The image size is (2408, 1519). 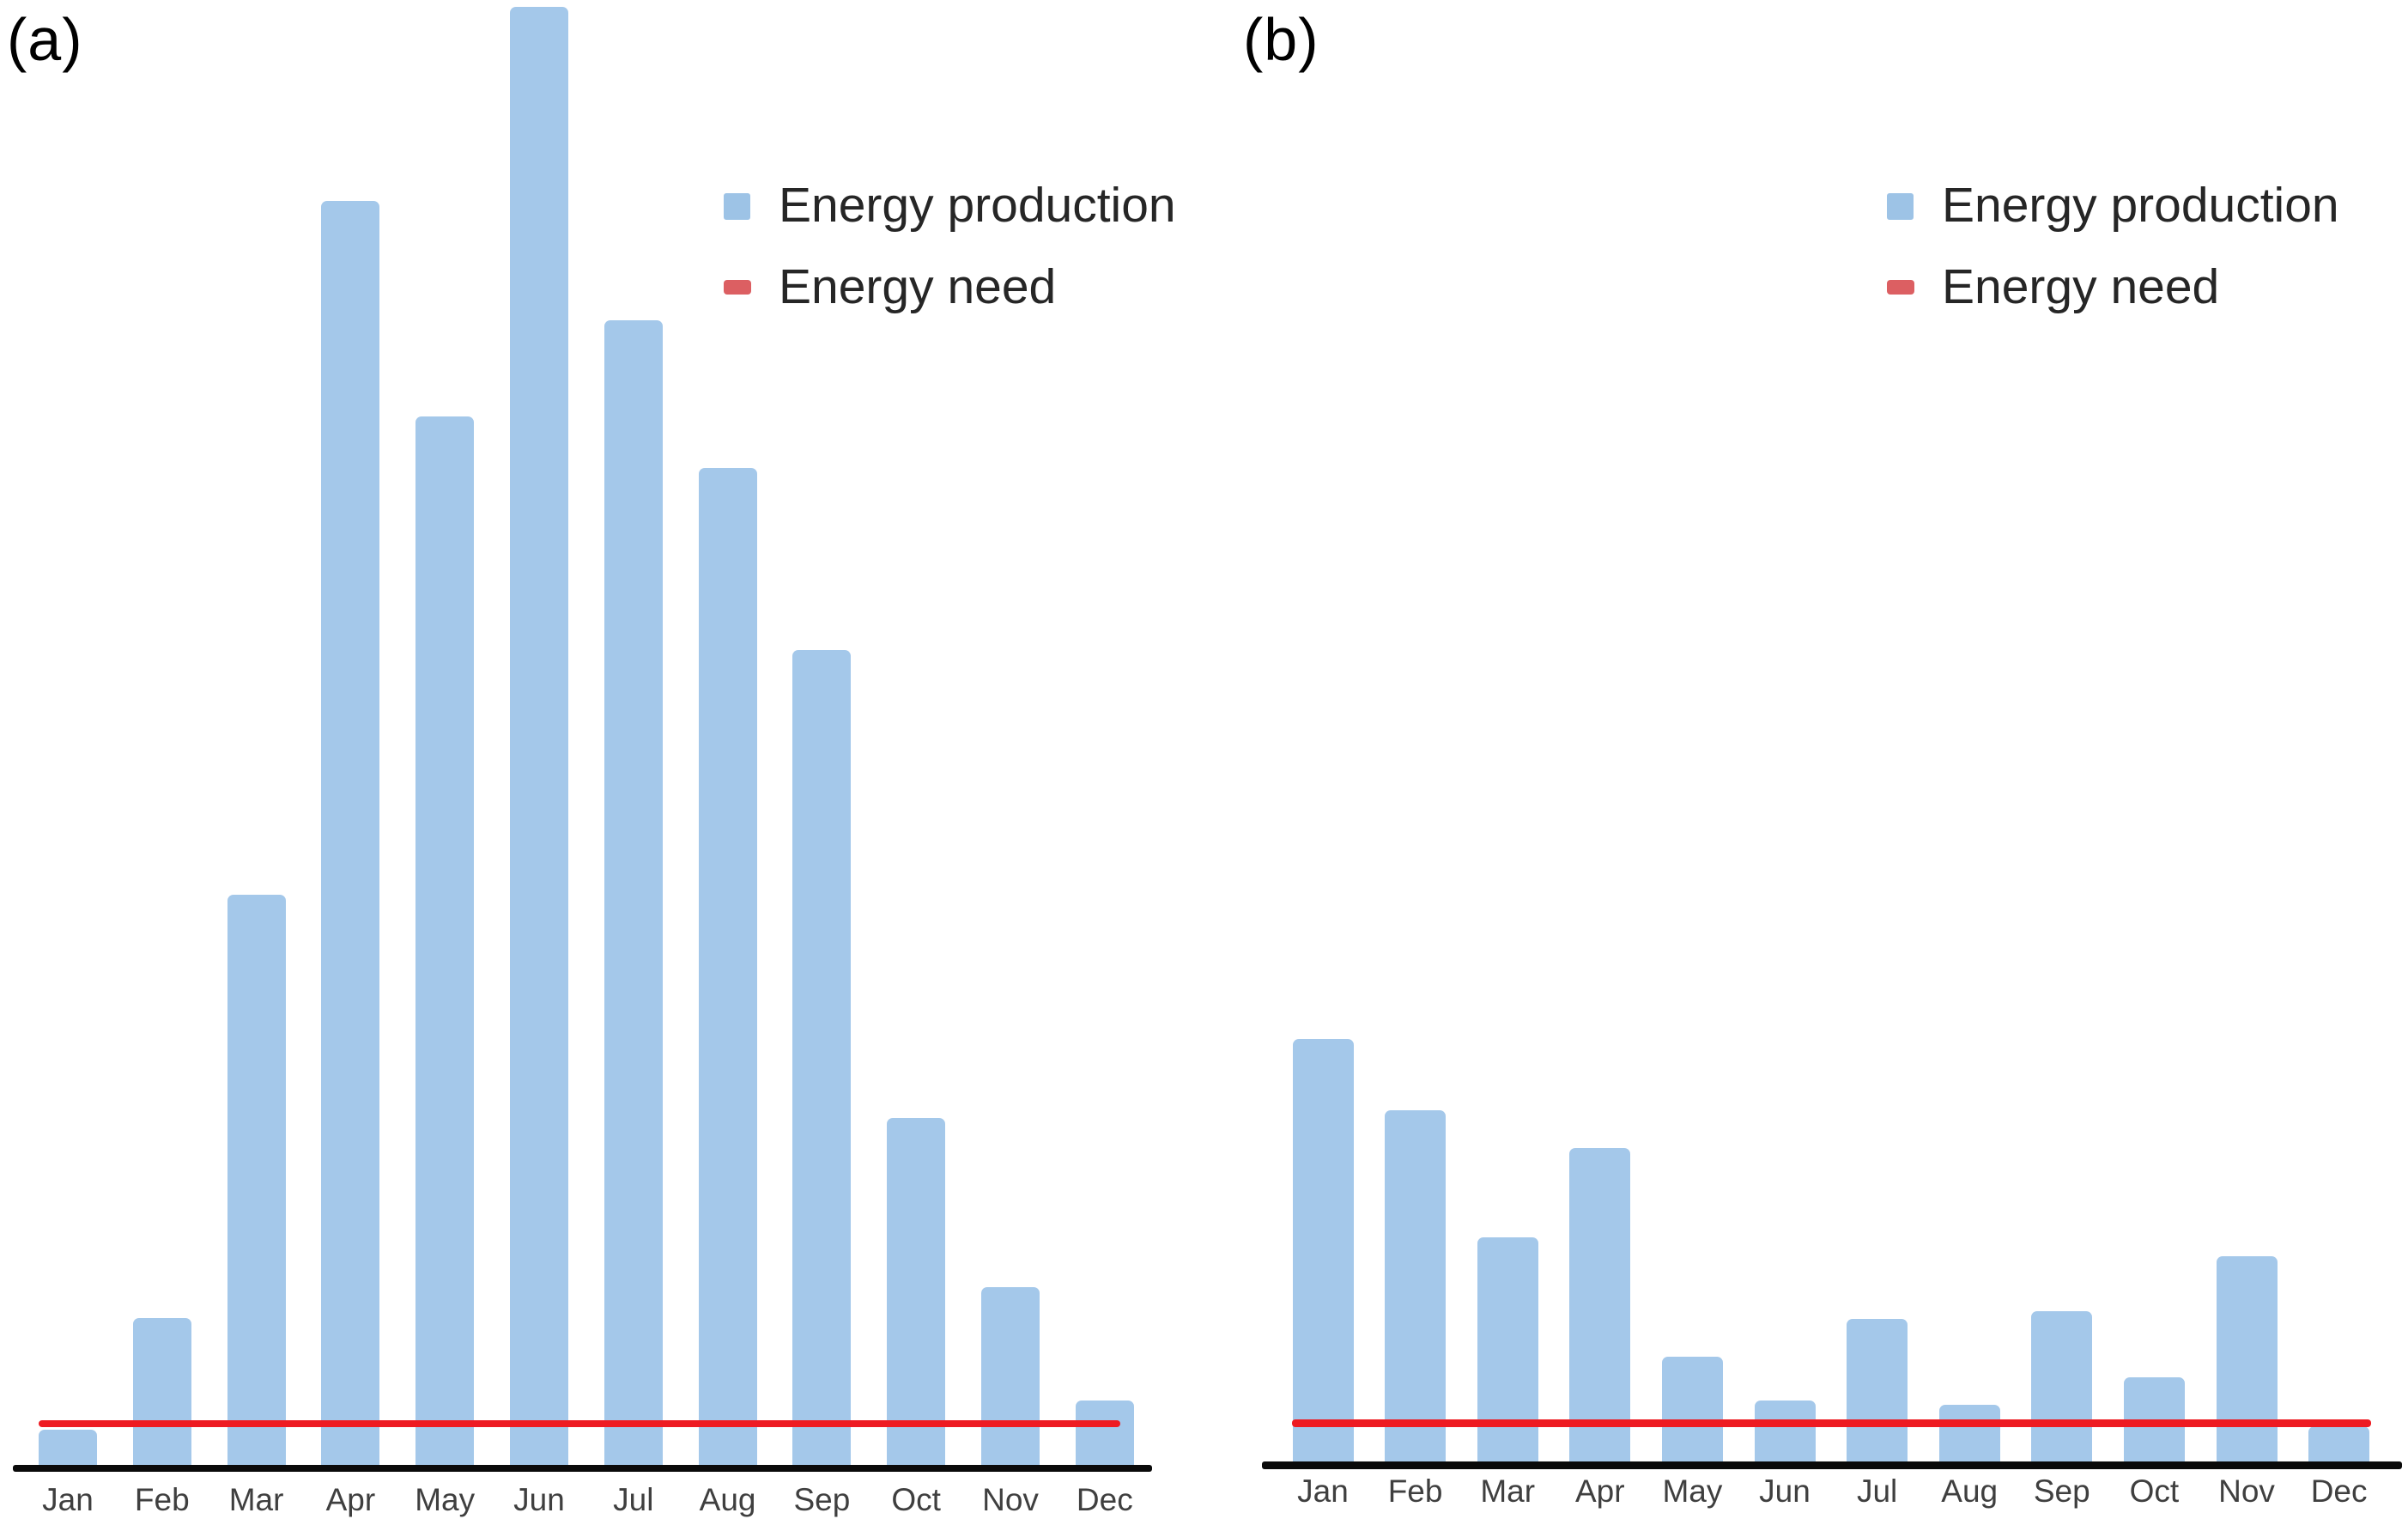 I want to click on panel-a-label: (a), so click(x=45, y=39).